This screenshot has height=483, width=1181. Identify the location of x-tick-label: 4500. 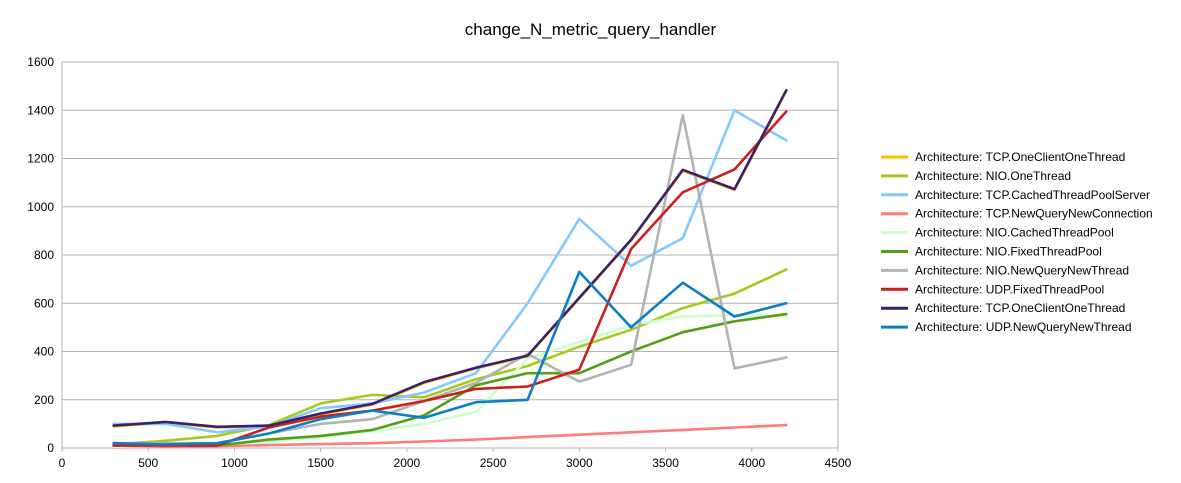
(838, 463).